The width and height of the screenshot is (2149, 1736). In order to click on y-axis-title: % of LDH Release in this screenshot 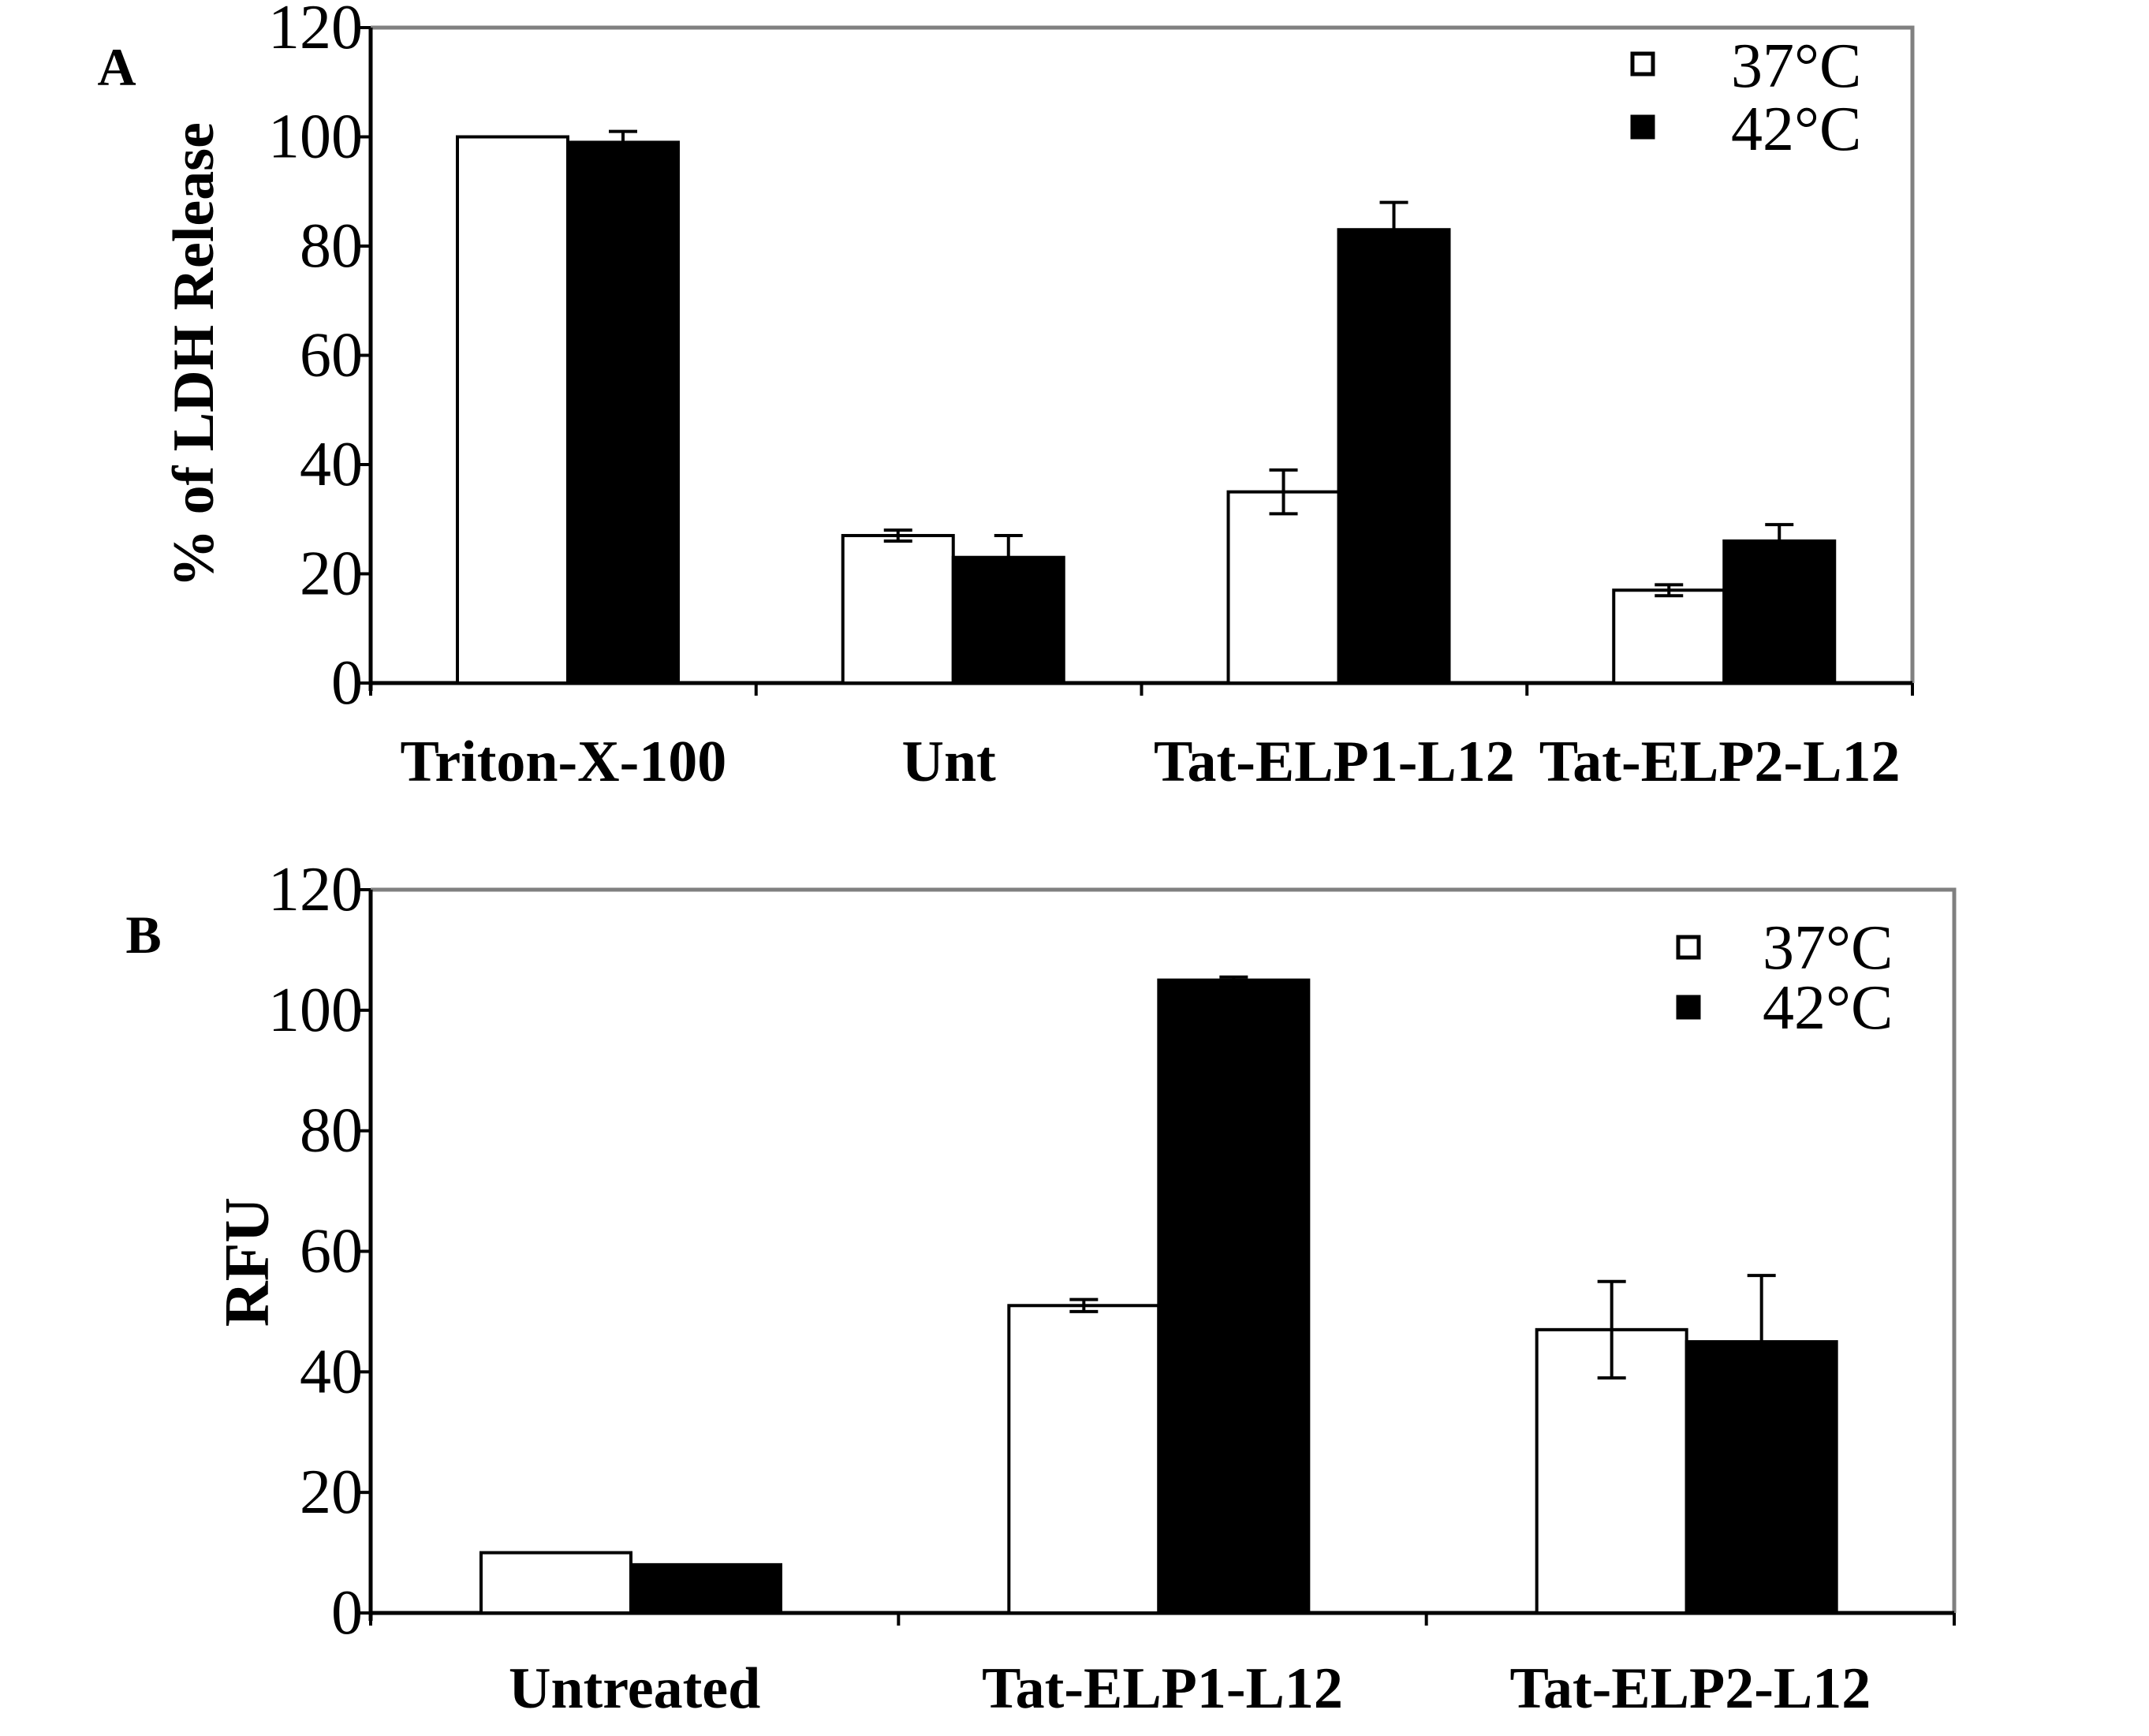, I will do `click(194, 355)`.